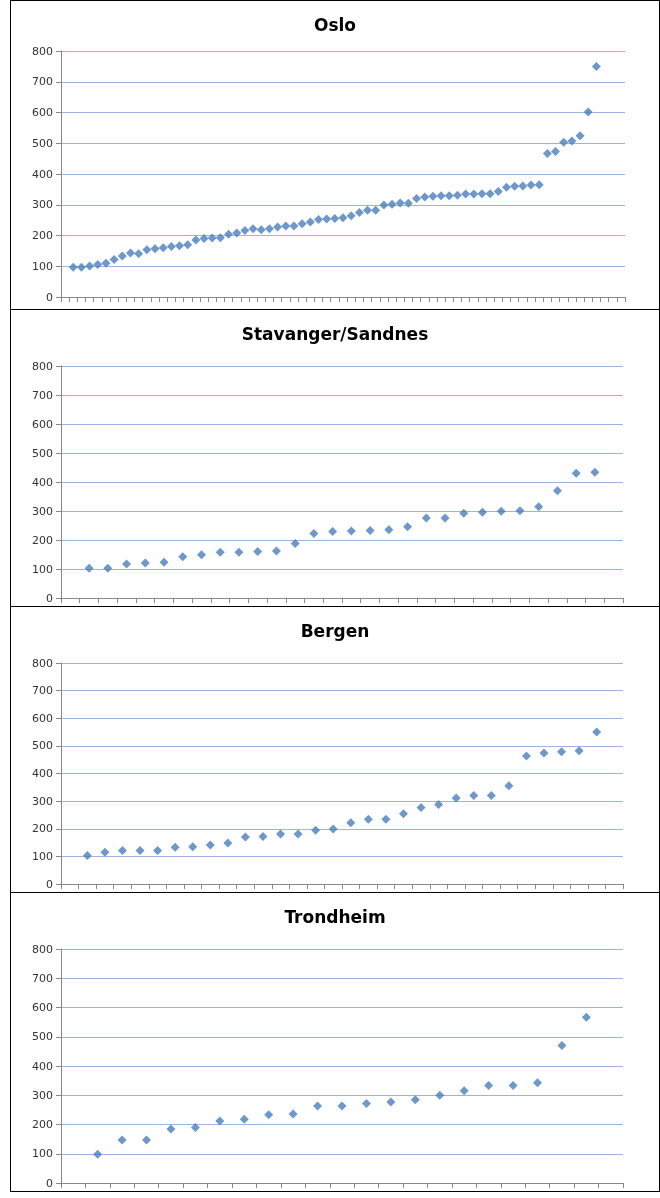  Describe the element at coordinates (335, 24) in the screenshot. I see `chart-title: Oslo` at that location.